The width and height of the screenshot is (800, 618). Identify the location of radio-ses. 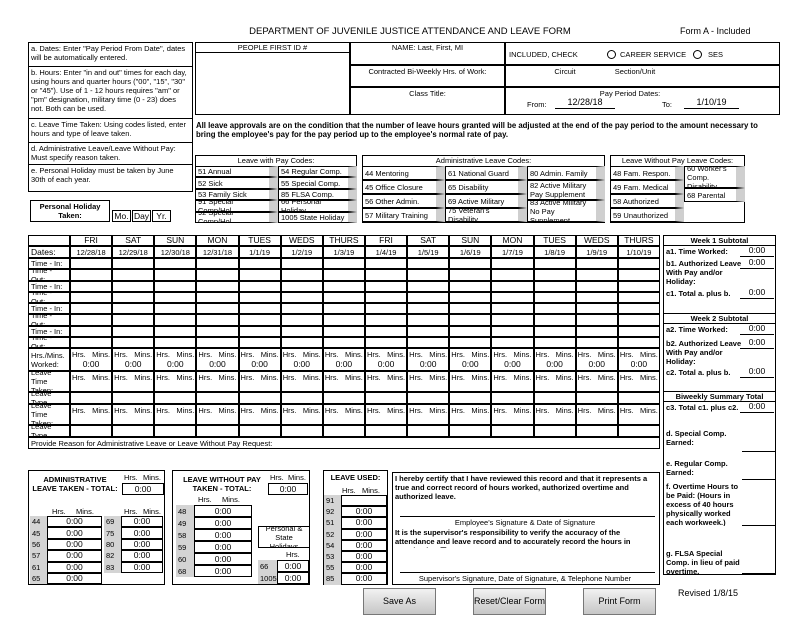
(697, 54).